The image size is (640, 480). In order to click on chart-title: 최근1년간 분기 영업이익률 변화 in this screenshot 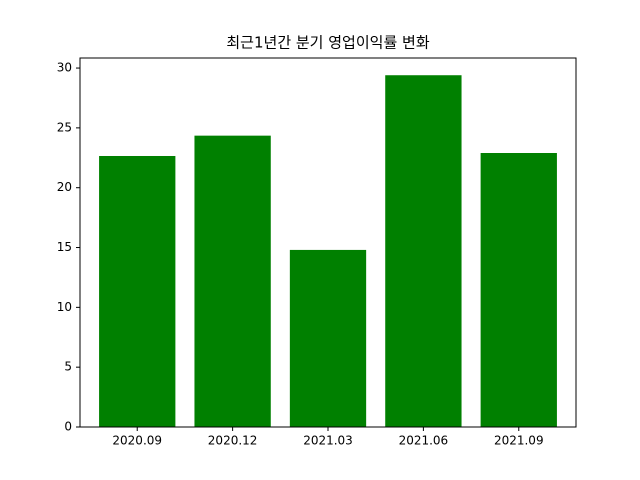, I will do `click(327, 43)`.